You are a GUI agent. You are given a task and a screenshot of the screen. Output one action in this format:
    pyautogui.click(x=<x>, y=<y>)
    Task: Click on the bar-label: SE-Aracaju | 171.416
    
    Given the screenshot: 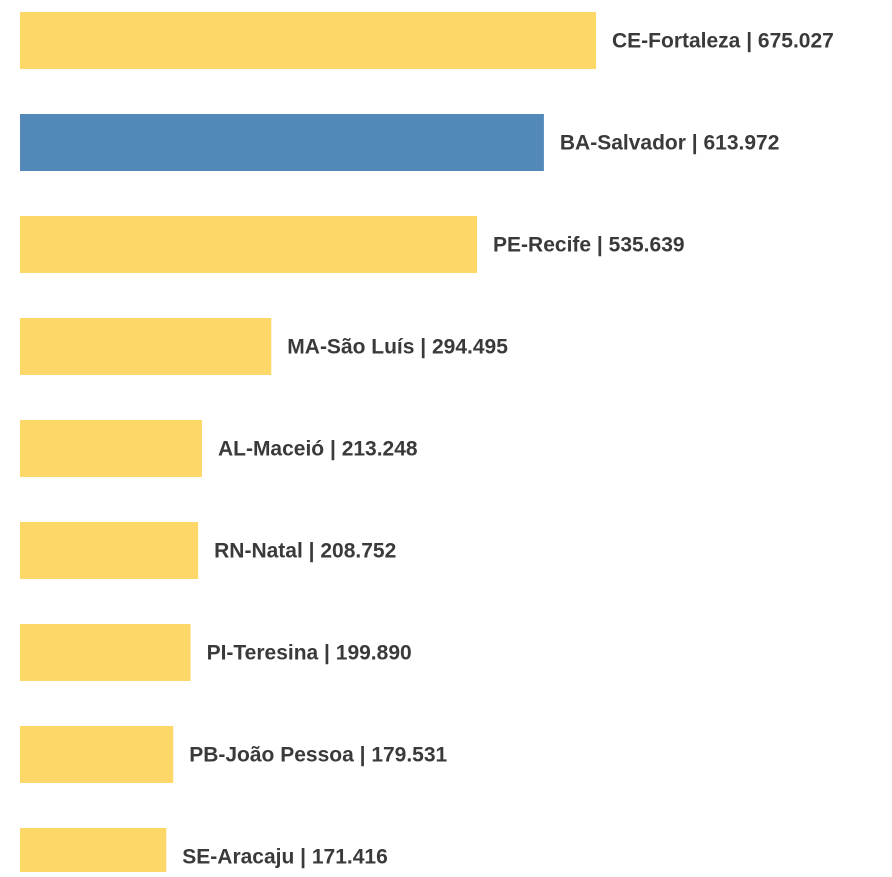 What is the action you would take?
    pyautogui.click(x=285, y=856)
    